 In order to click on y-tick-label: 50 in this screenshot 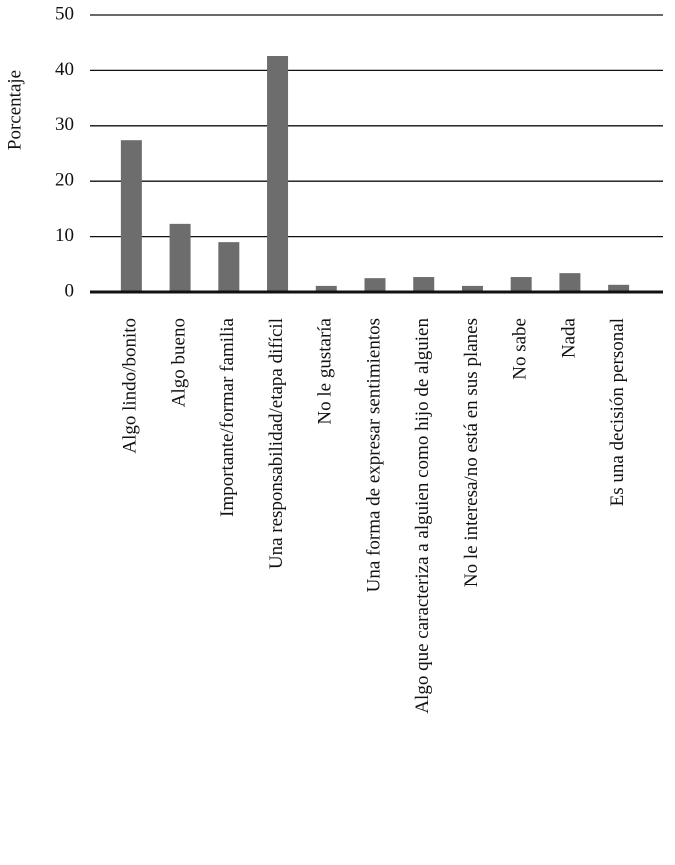, I will do `click(64, 13)`.